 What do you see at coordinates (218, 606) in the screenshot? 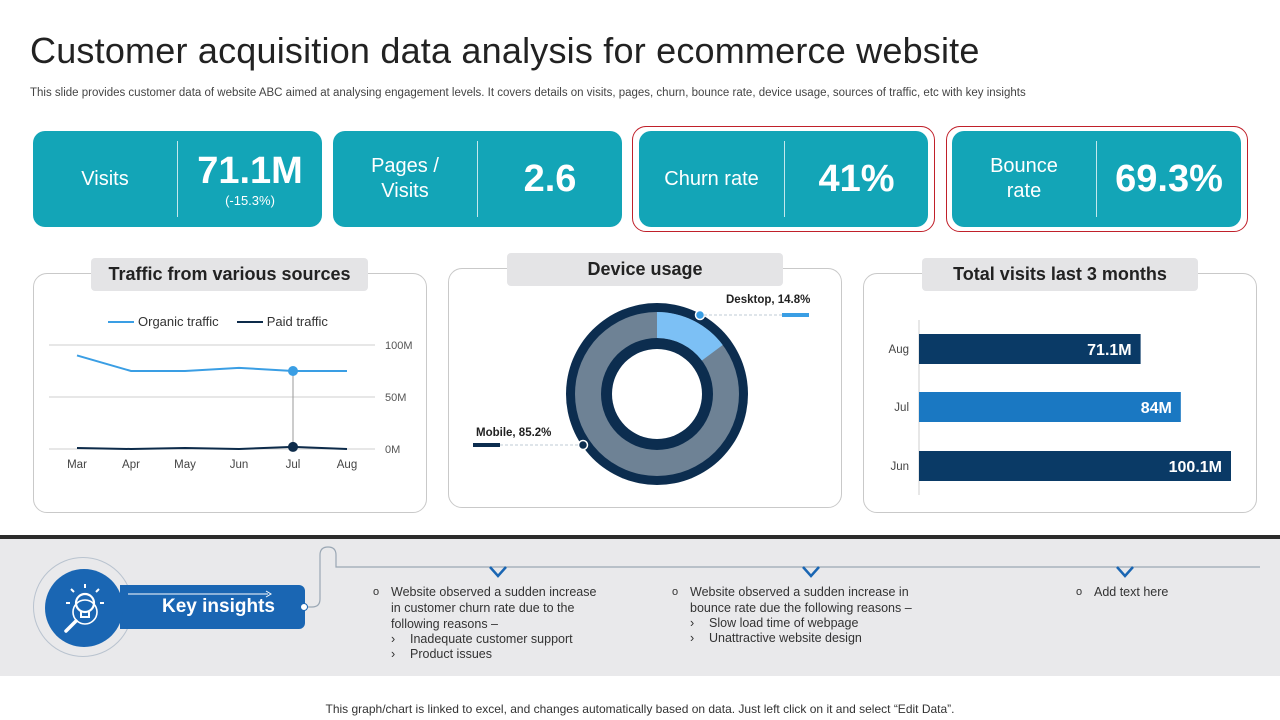
I see `key-insights-text: Key insights` at bounding box center [218, 606].